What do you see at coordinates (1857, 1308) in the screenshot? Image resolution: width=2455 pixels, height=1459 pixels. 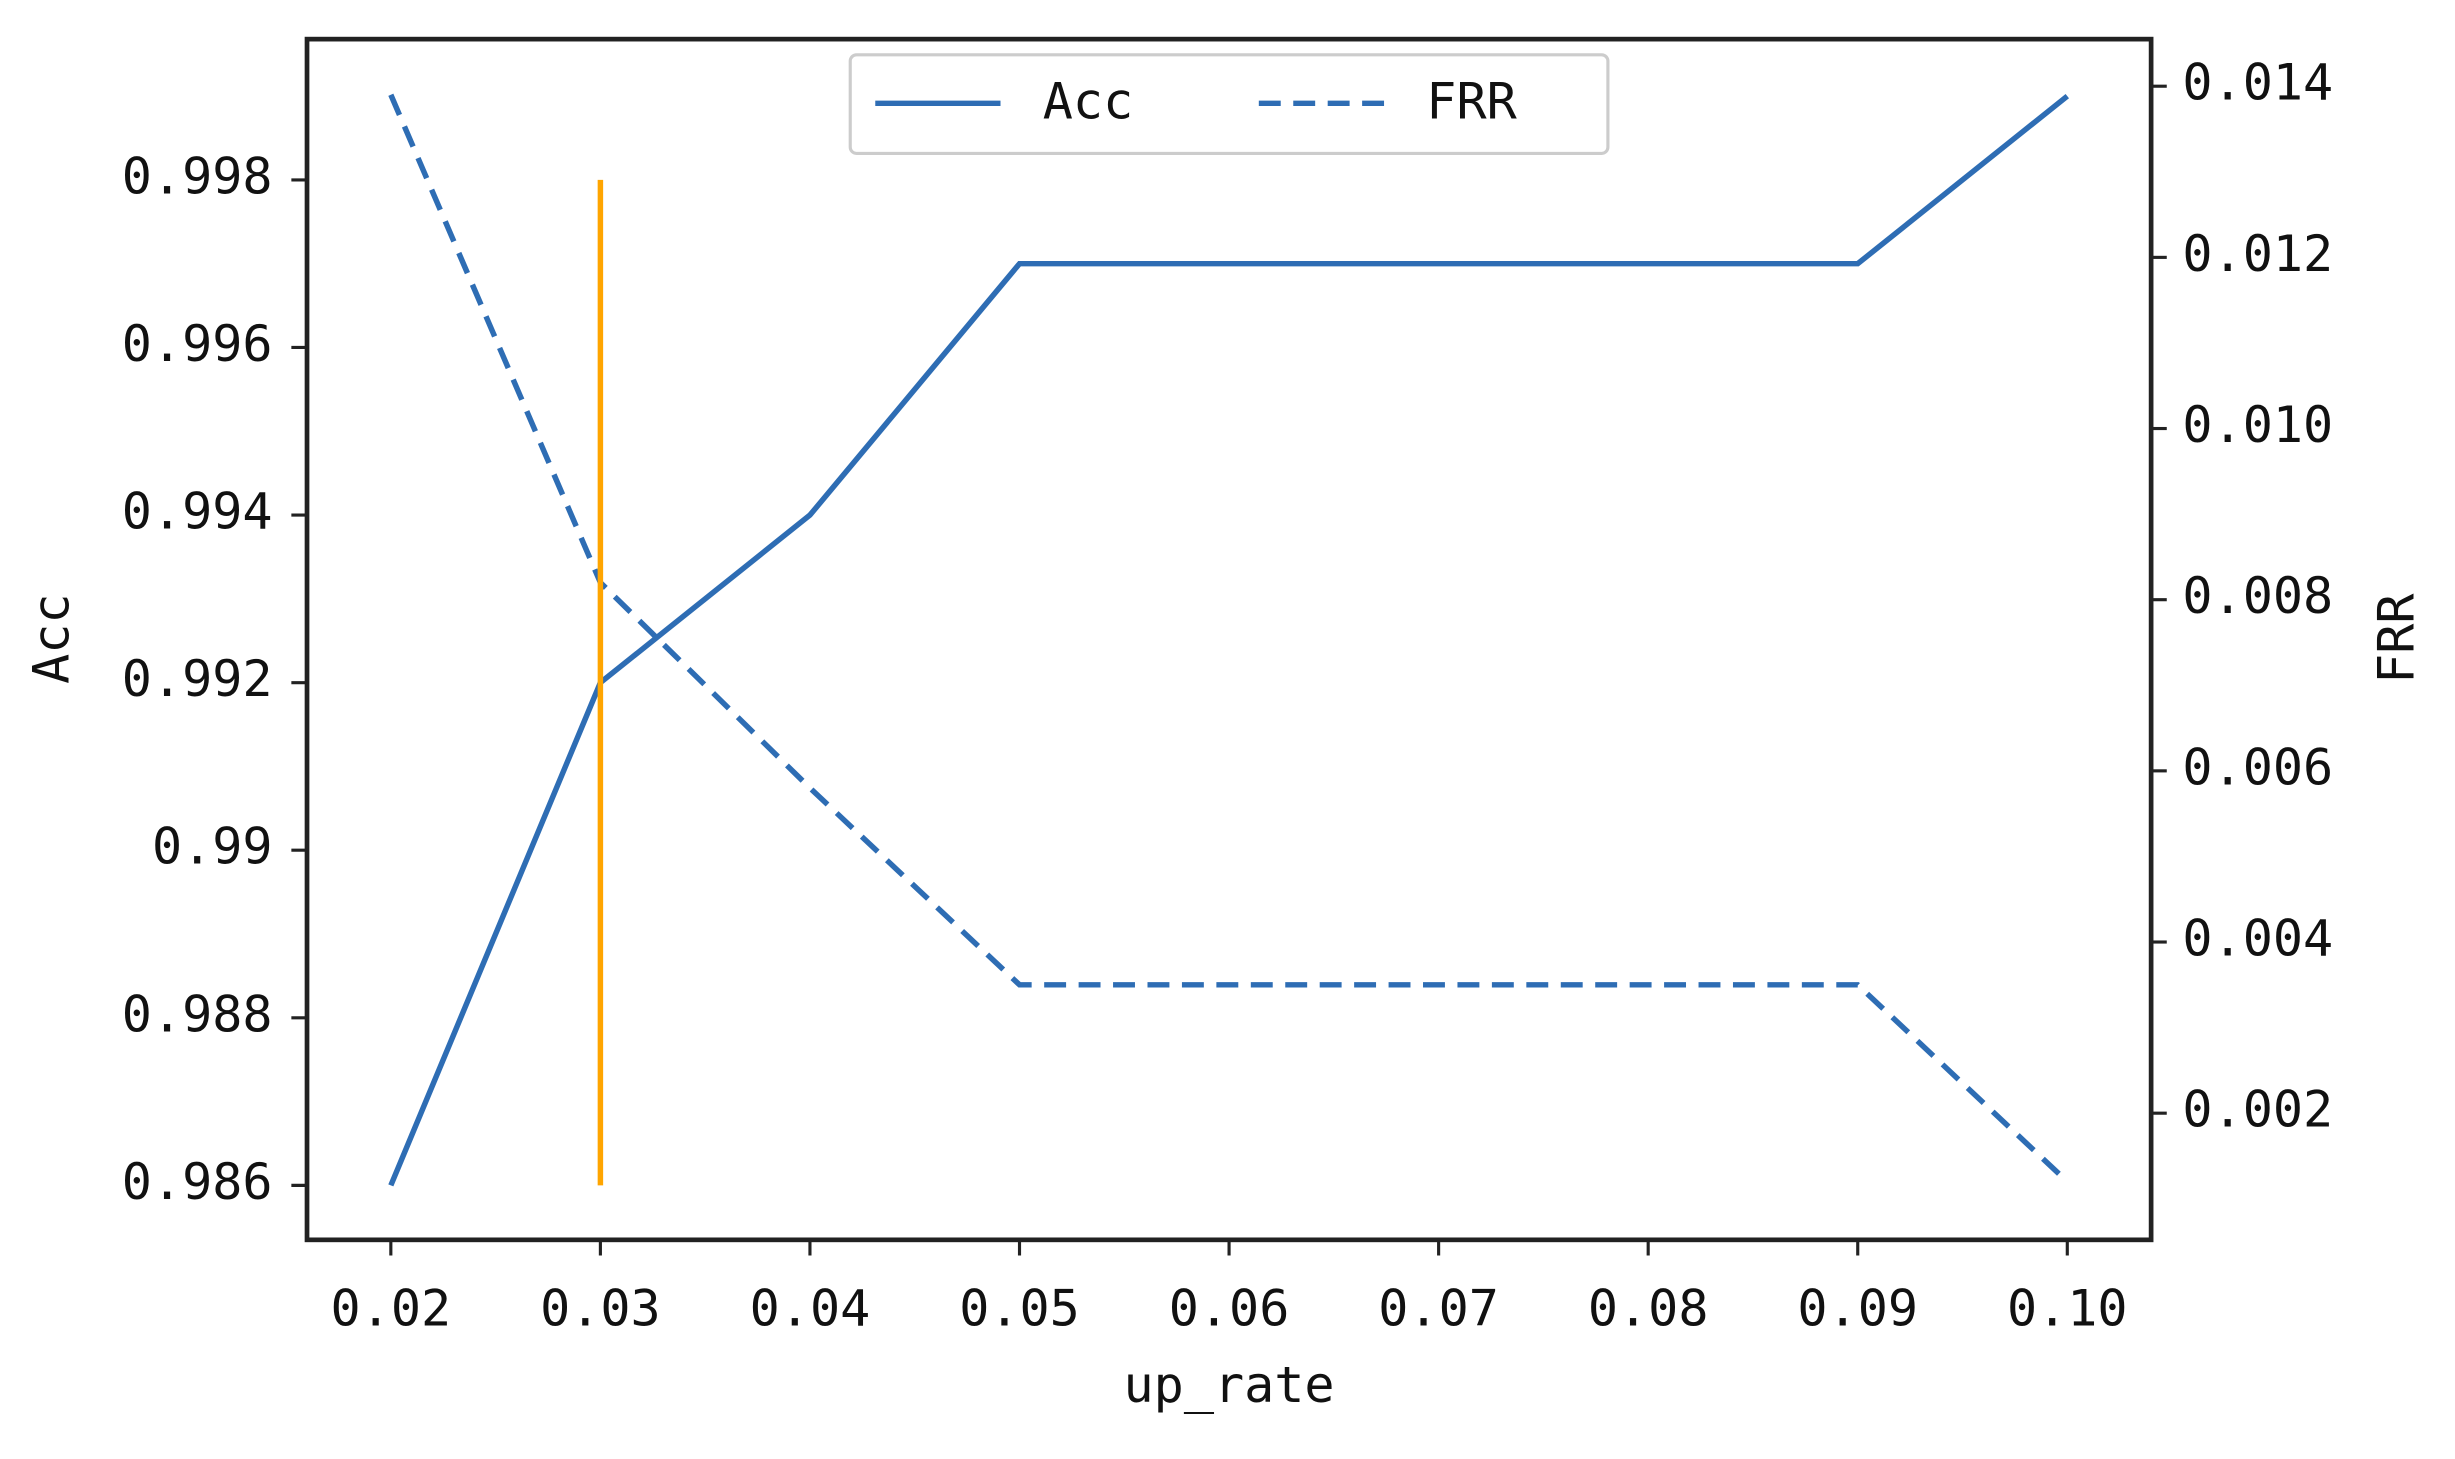 I see `x-tick-label: 0.09` at bounding box center [1857, 1308].